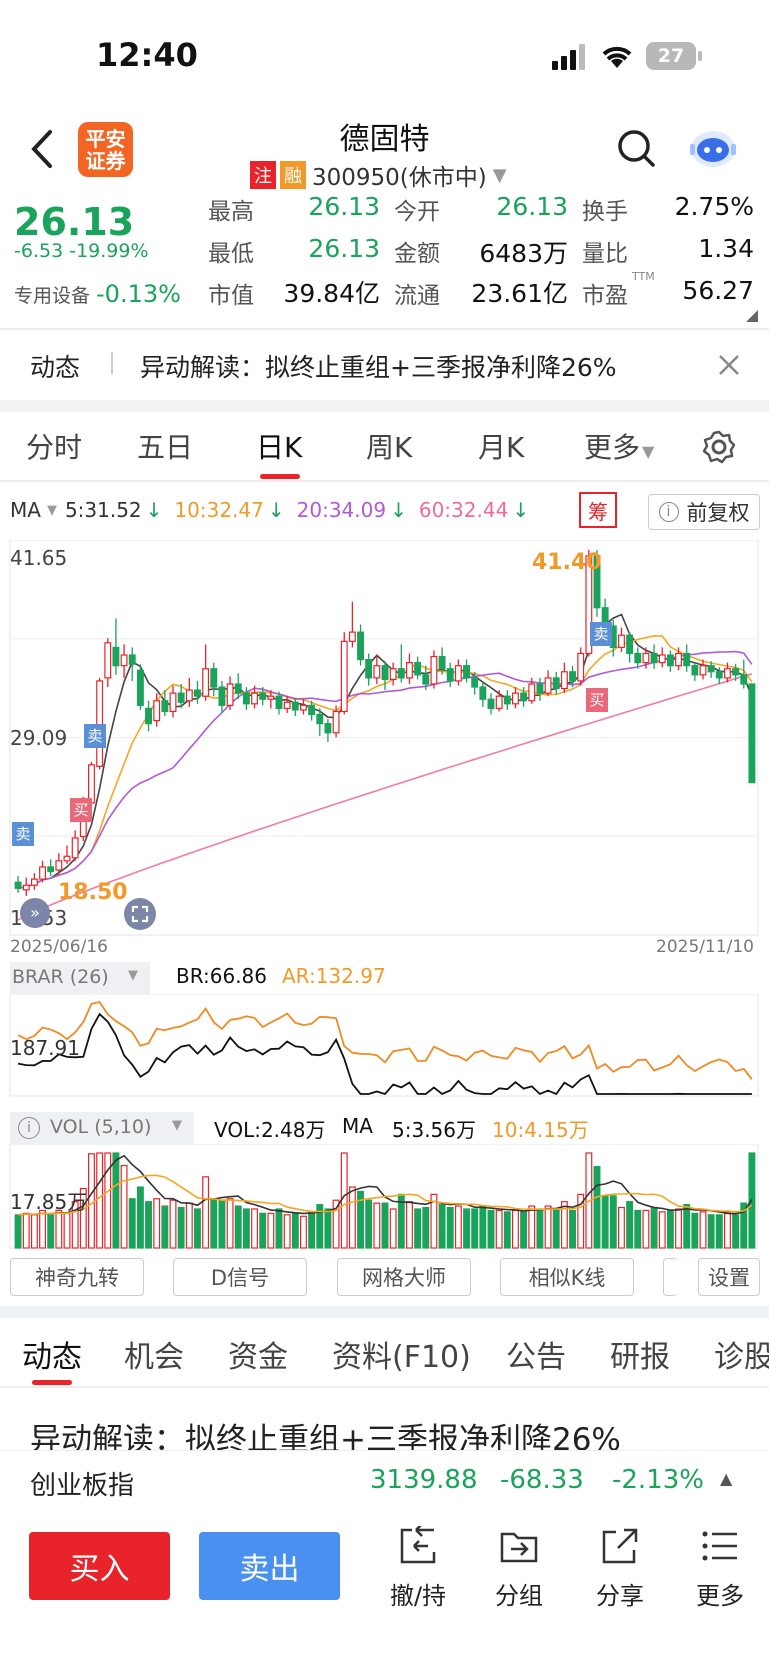  I want to click on info-tab-research: 研报, so click(640, 1357).